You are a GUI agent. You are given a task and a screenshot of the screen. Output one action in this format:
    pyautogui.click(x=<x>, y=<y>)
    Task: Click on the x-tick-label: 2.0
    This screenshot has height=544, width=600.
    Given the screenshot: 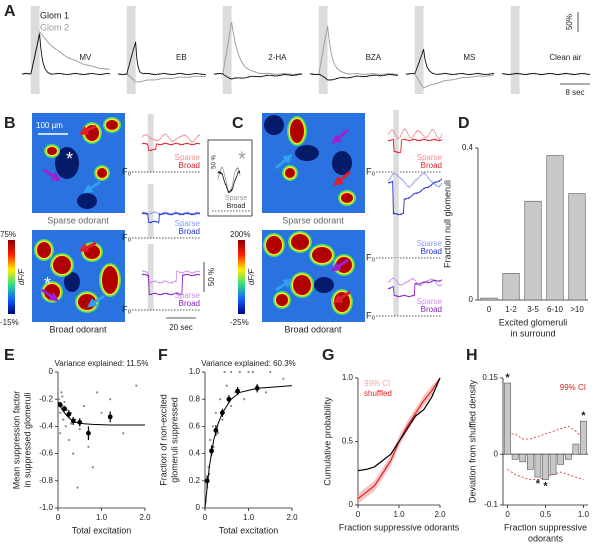 What is the action you would take?
    pyautogui.click(x=292, y=517)
    